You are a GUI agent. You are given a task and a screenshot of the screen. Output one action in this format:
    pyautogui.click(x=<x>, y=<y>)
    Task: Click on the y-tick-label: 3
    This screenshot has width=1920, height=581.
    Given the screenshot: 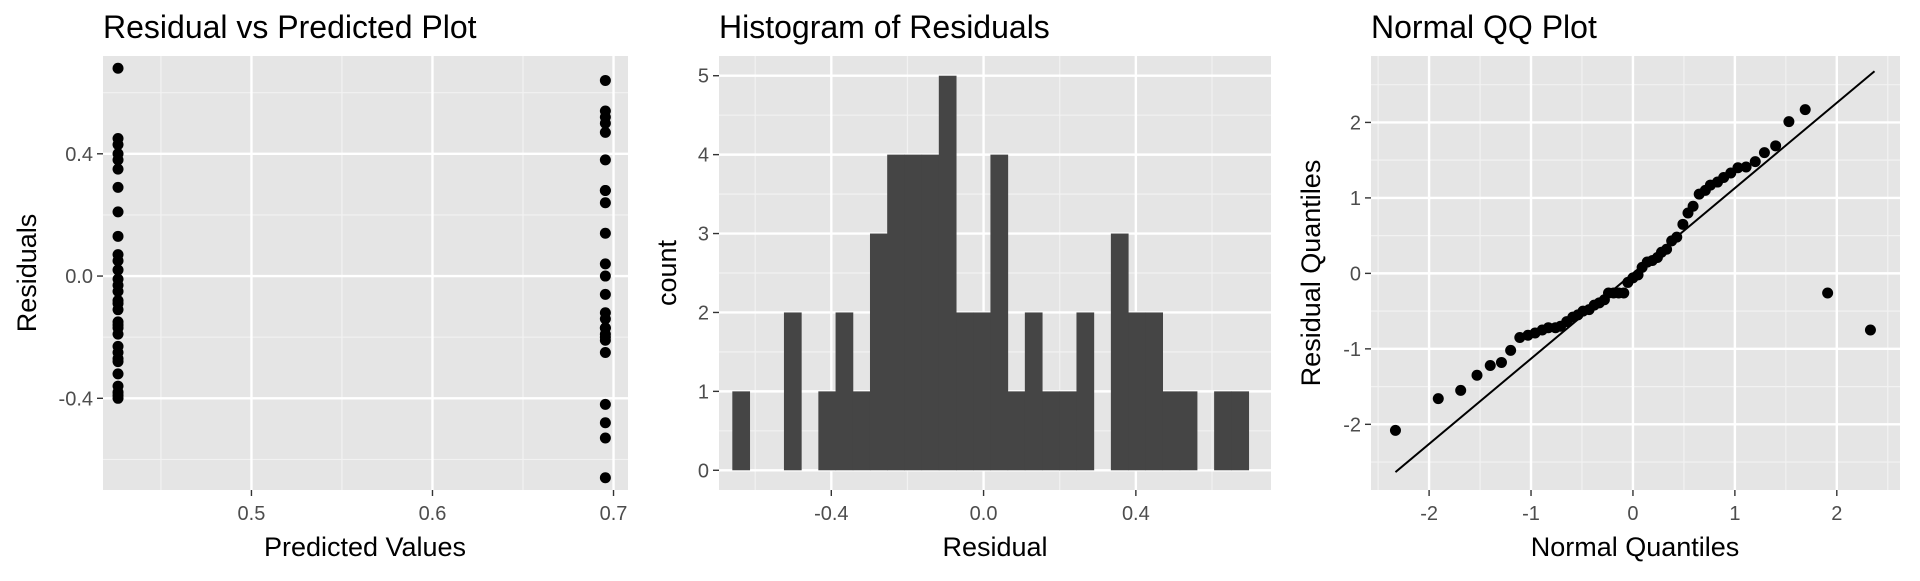 What is the action you would take?
    pyautogui.click(x=703, y=235)
    